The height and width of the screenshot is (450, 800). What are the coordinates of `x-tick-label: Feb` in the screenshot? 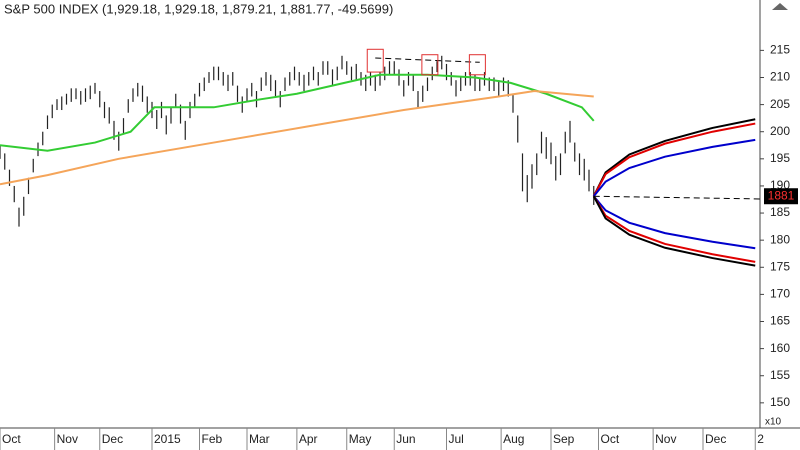 It's located at (212, 439).